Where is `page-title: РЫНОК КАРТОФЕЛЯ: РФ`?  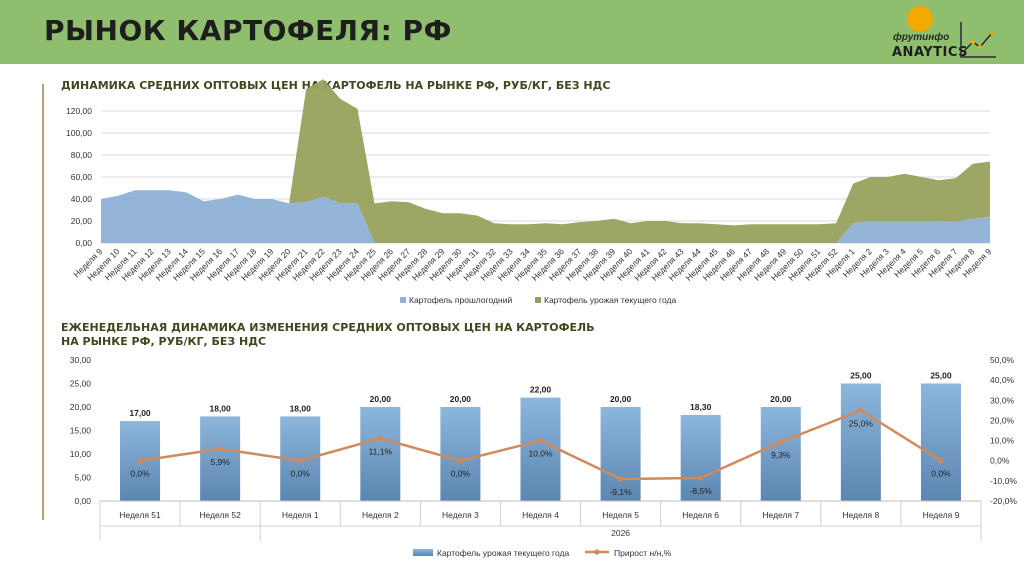
page-title: РЫНОК КАРТОФЕЛЯ: РФ is located at coordinates (248, 30).